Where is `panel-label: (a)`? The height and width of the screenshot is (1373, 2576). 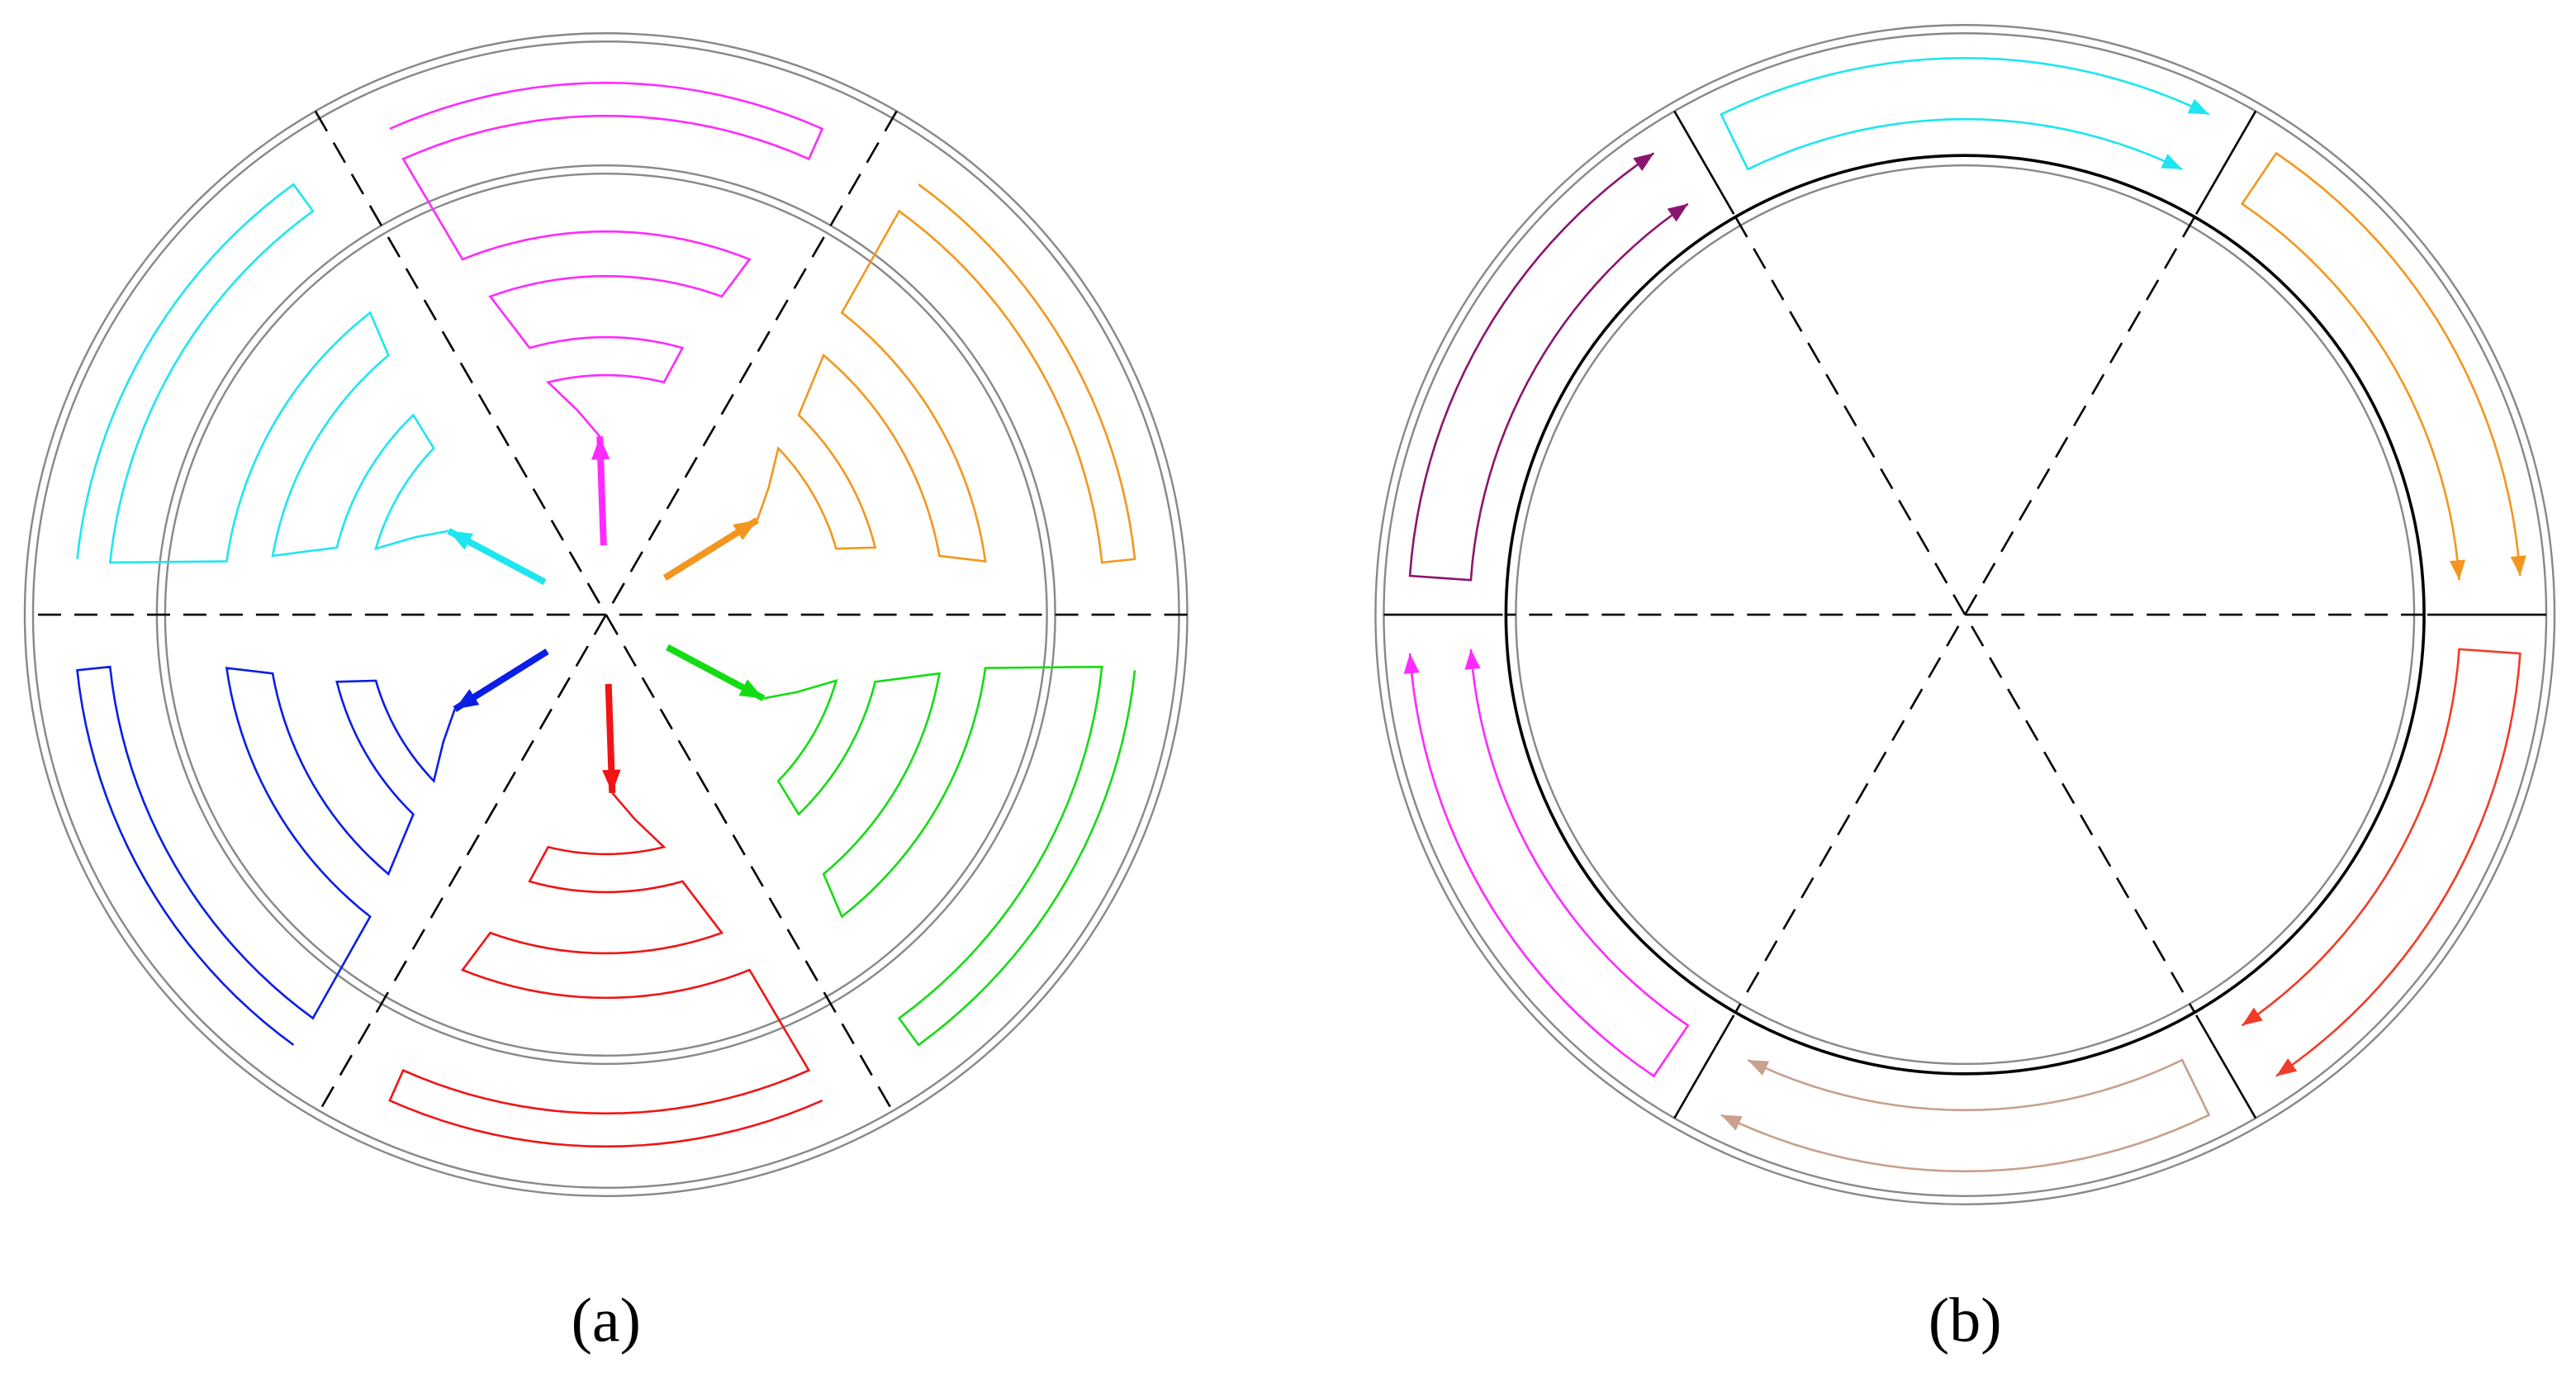 panel-label: (a) is located at coordinates (606, 1321).